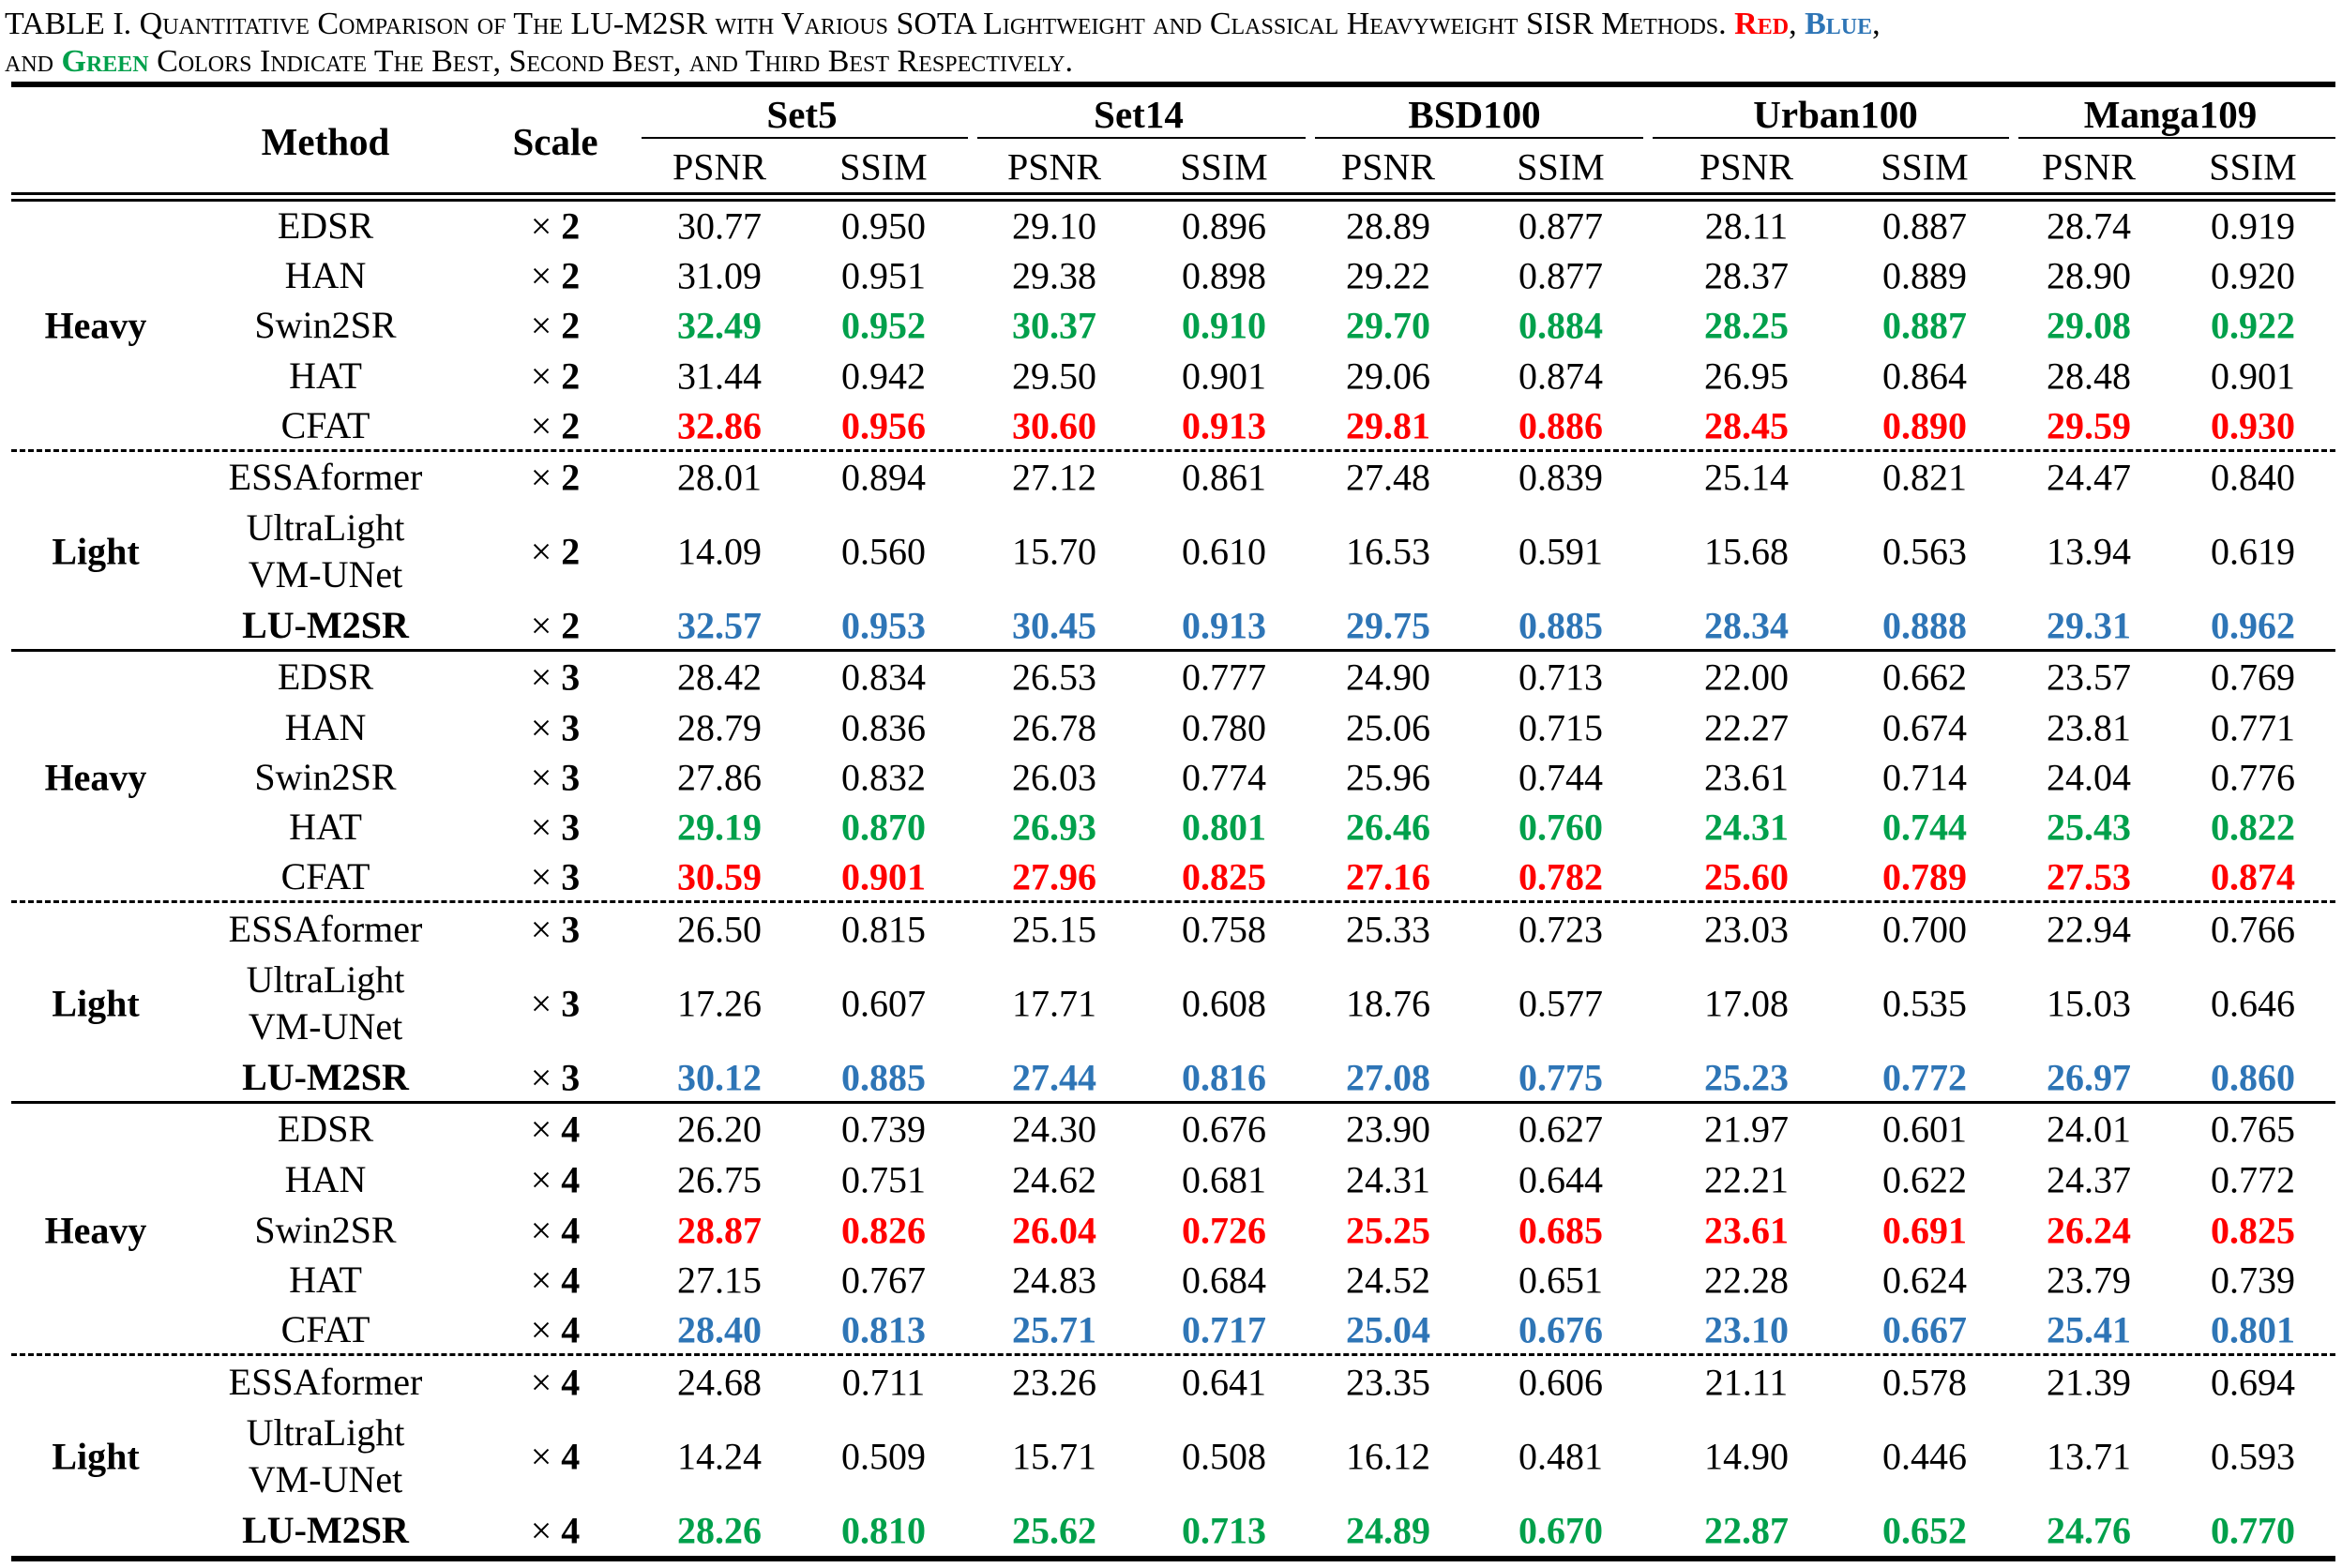  Describe the element at coordinates (719, 1077) in the screenshot. I see `psnr-value: 30.12` at that location.